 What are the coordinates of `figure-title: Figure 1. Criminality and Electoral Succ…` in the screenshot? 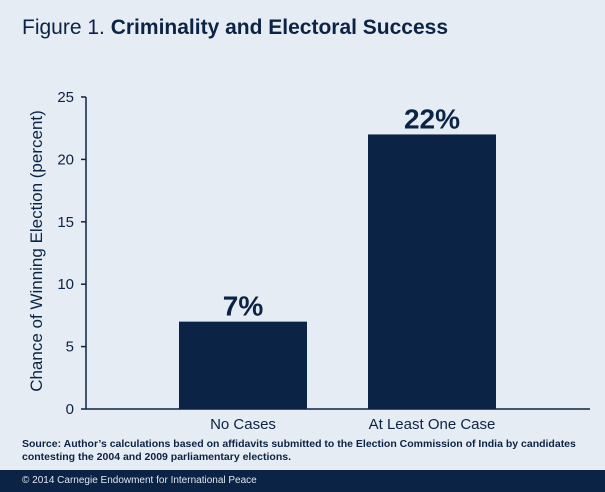 It's located at (235, 28).